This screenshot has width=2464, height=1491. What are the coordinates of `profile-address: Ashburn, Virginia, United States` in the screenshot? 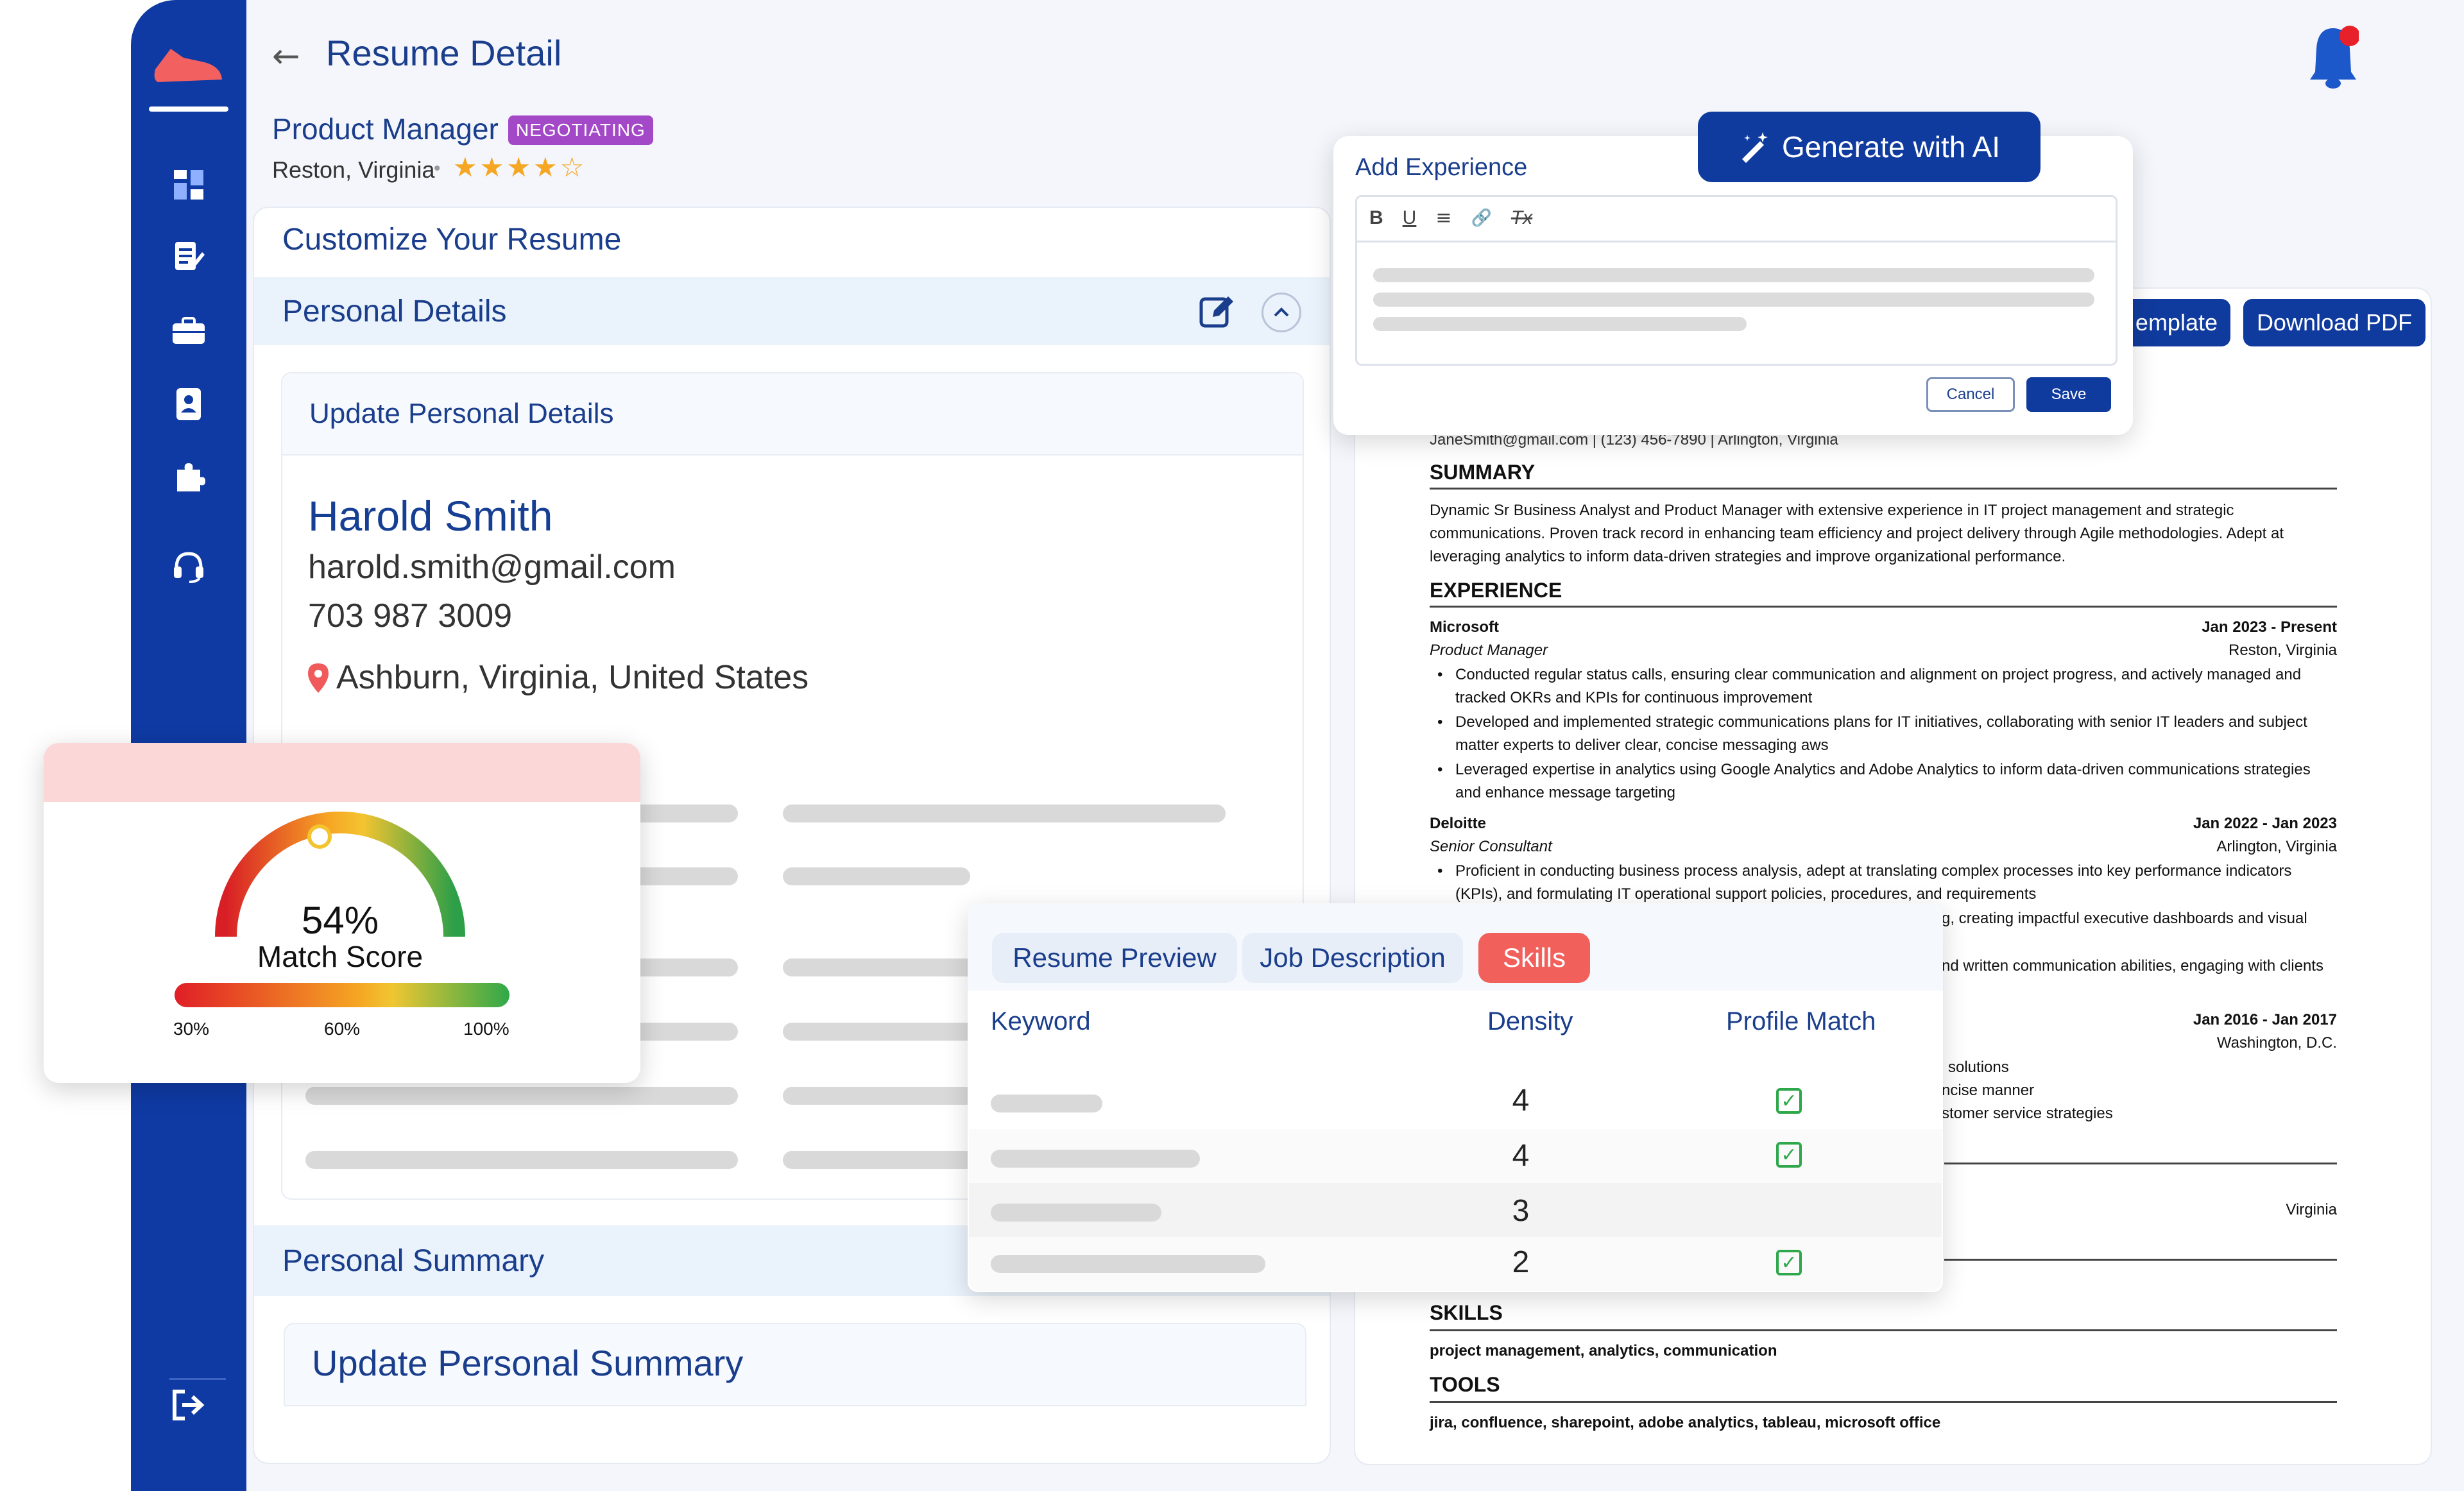 It's located at (573, 677).